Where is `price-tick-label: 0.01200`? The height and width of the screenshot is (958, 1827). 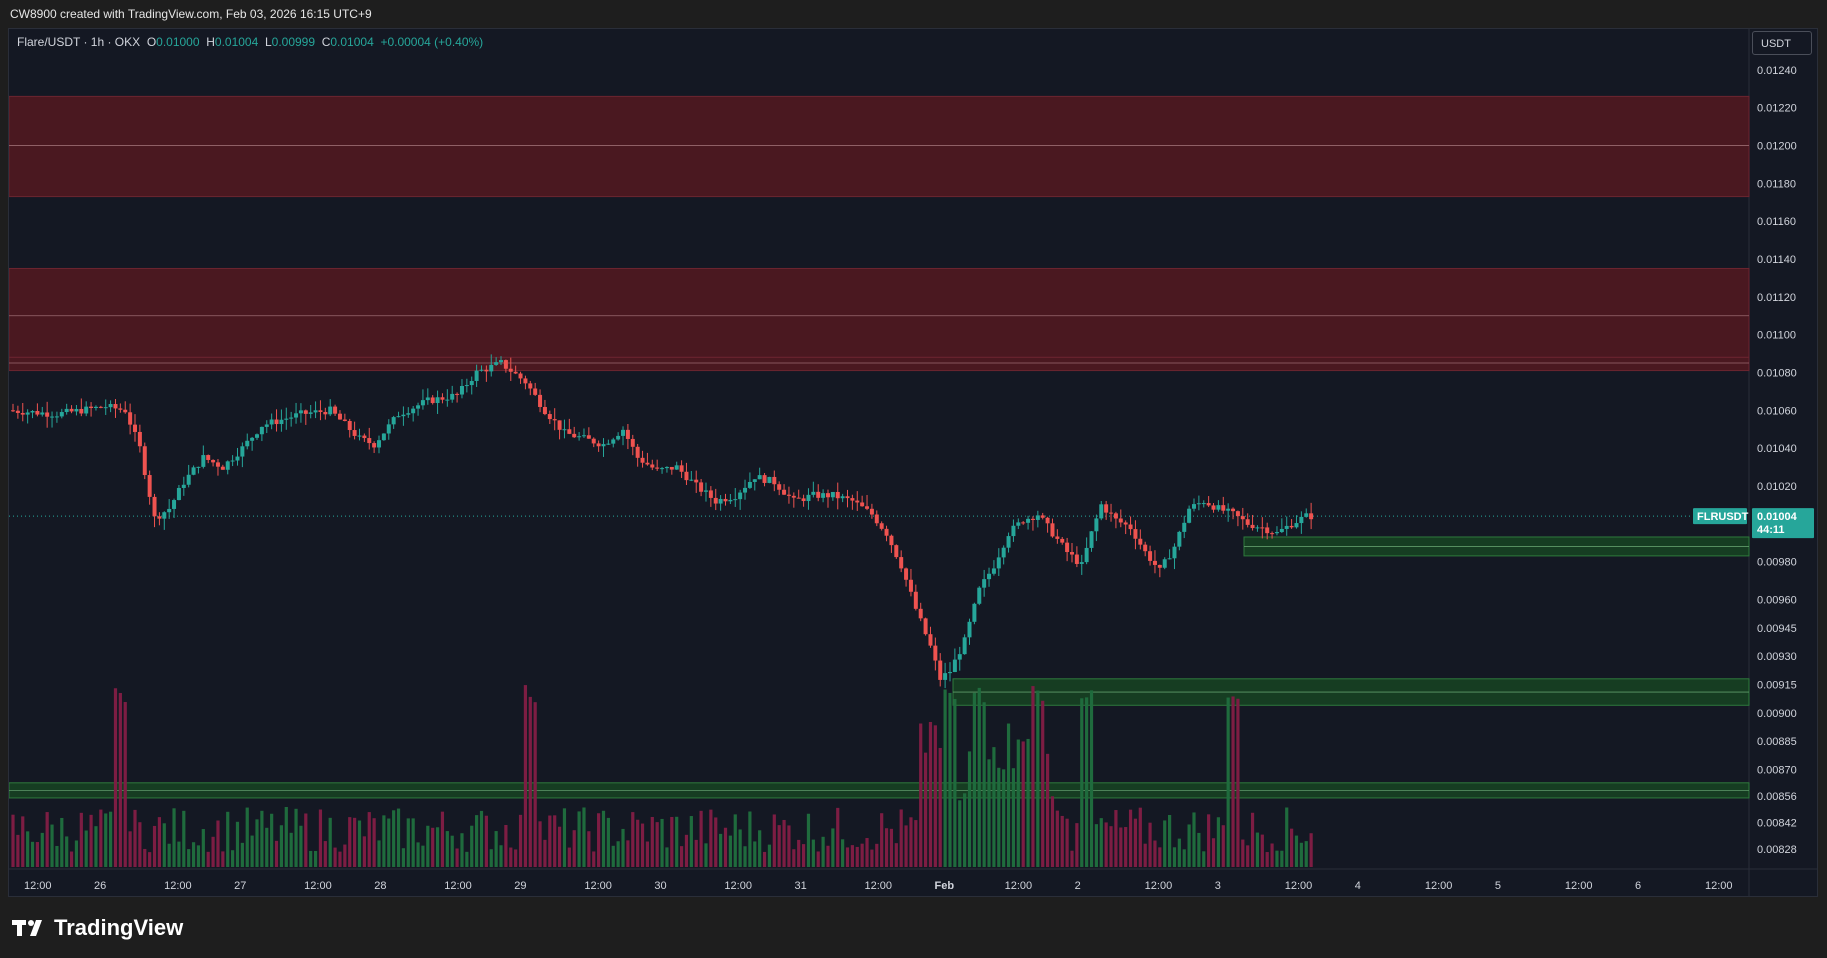 price-tick-label: 0.01200 is located at coordinates (1777, 147).